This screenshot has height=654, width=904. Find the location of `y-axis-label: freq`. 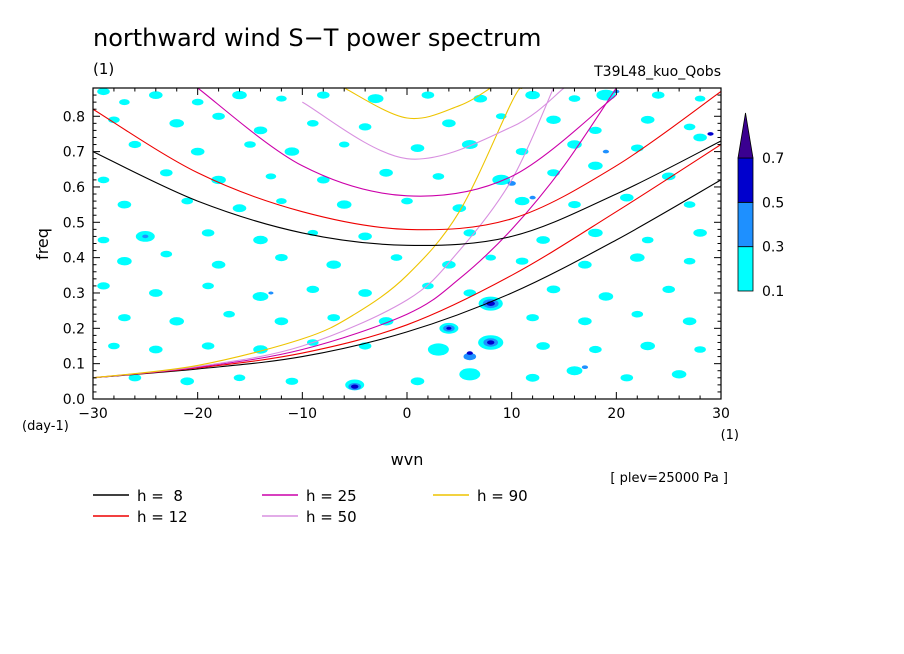

y-axis-label: freq is located at coordinates (42, 244).